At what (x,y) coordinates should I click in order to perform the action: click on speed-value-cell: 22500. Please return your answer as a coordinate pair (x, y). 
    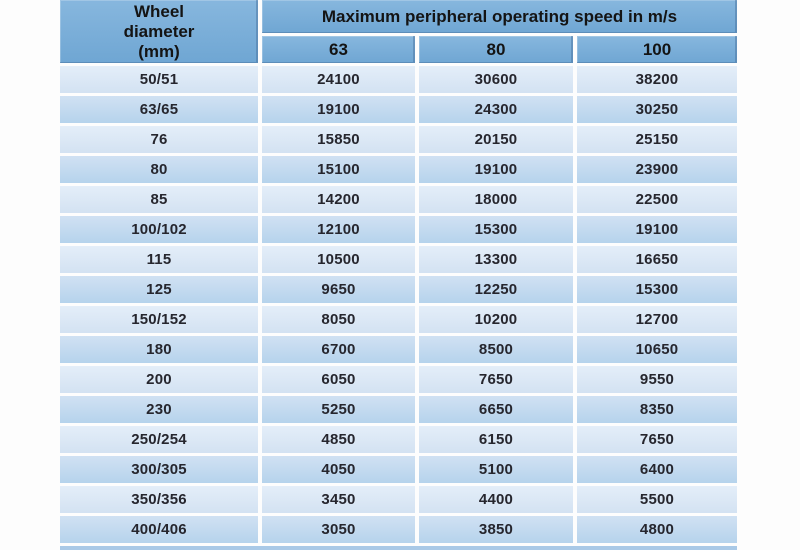
    Looking at the image, I should click on (657, 199).